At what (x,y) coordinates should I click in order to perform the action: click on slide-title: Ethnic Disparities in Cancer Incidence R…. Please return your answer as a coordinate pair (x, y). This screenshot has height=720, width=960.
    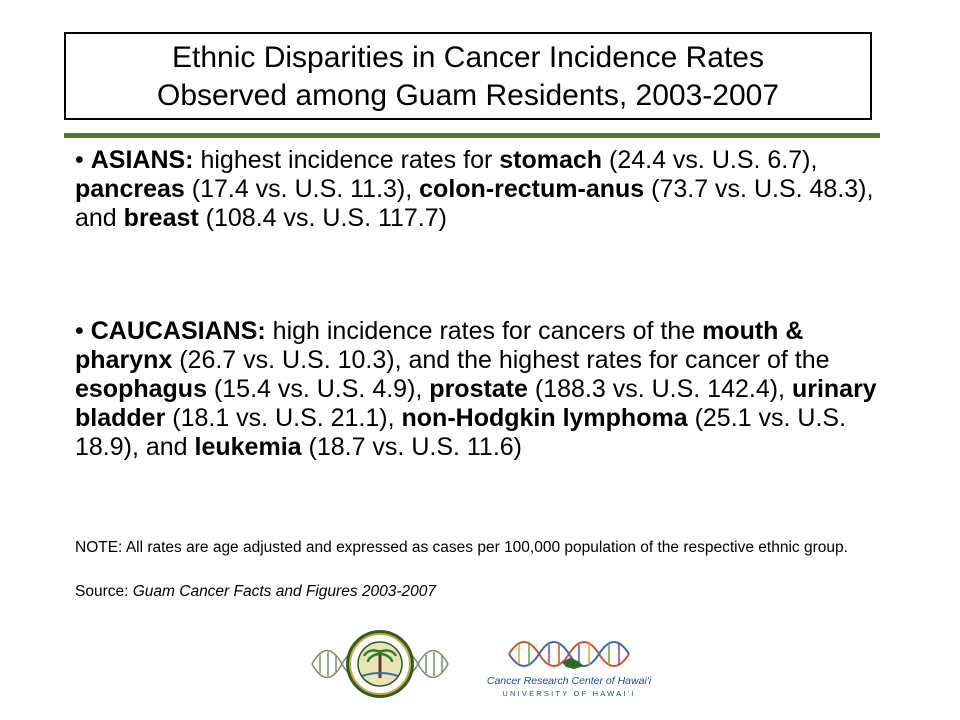
    Looking at the image, I should click on (468, 76).